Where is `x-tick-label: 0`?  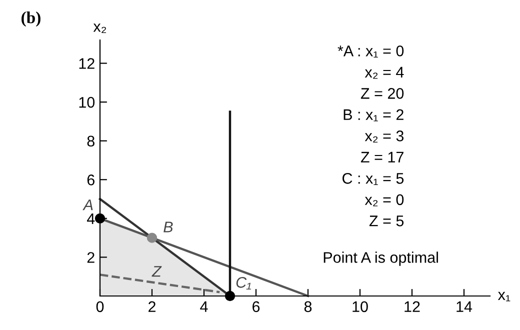
x-tick-label: 0 is located at coordinates (100, 306).